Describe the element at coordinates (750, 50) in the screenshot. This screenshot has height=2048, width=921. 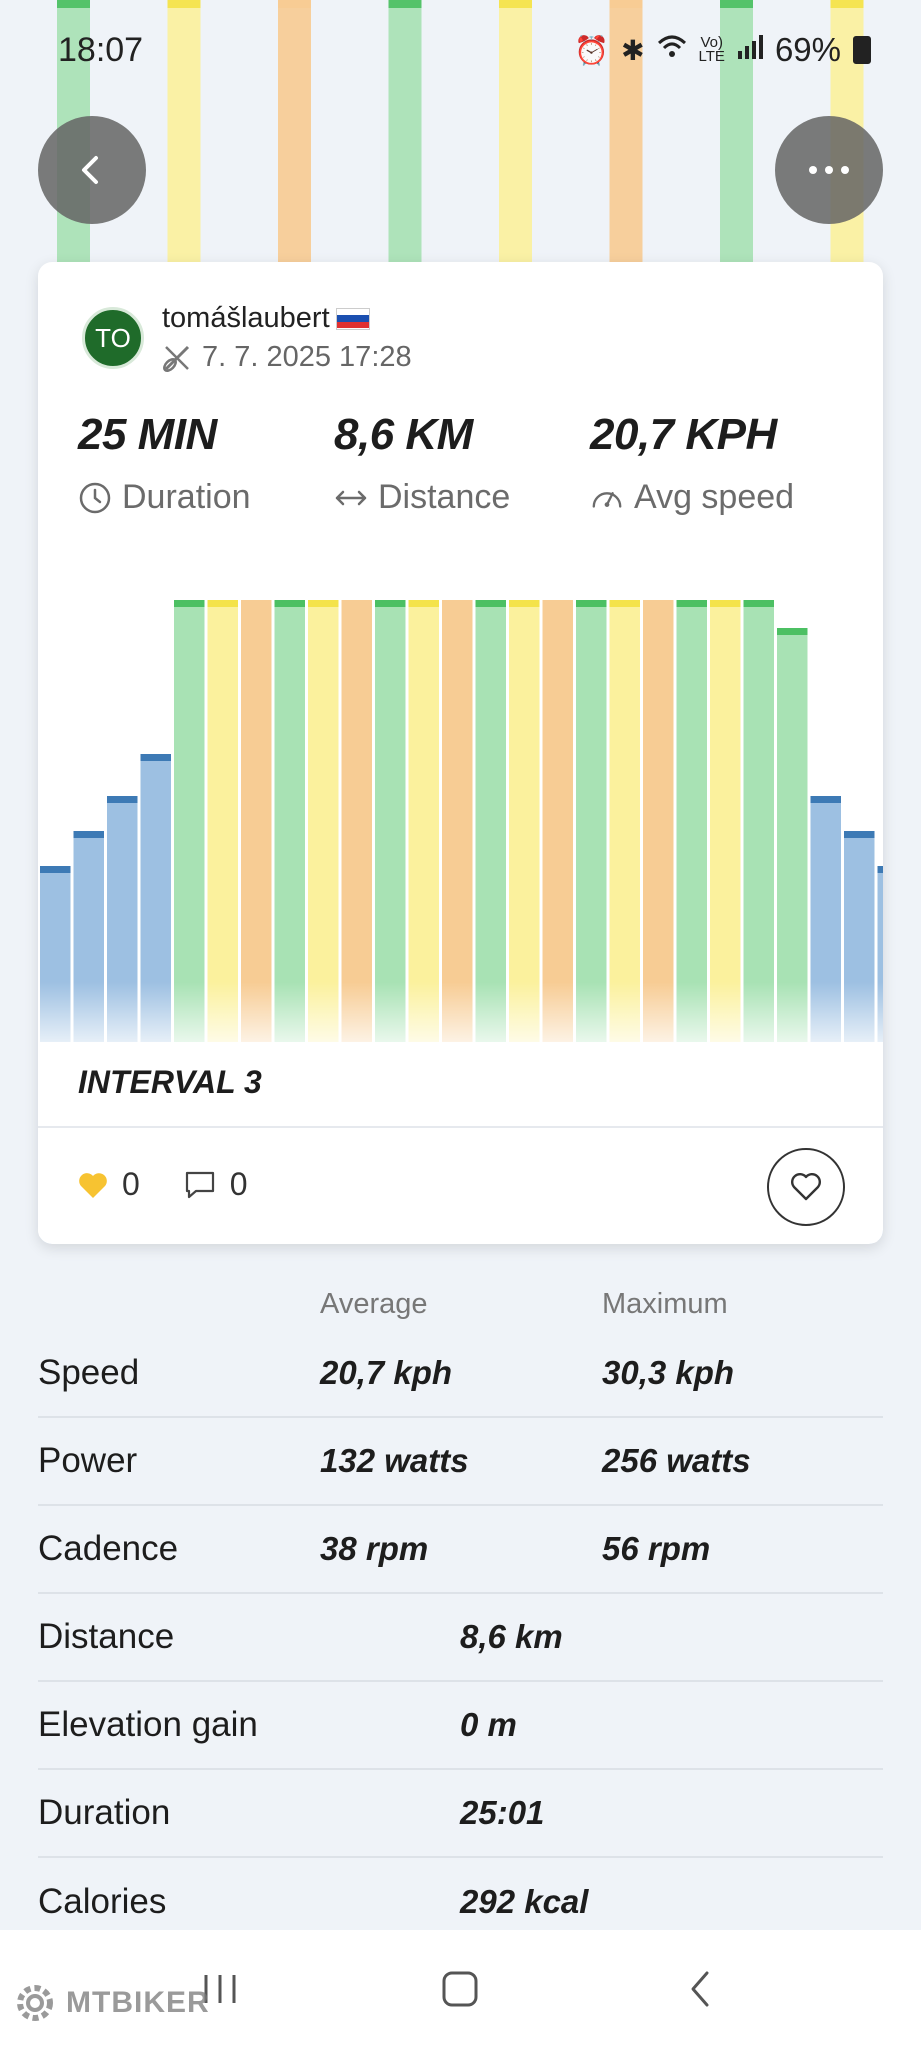
I see `signal-icon` at that location.